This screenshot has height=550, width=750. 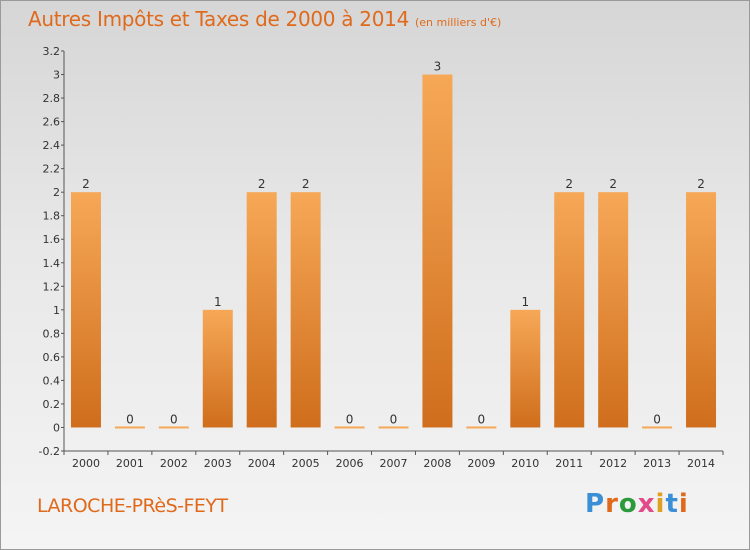 What do you see at coordinates (56, 310) in the screenshot?
I see `y-tick-label: 1` at bounding box center [56, 310].